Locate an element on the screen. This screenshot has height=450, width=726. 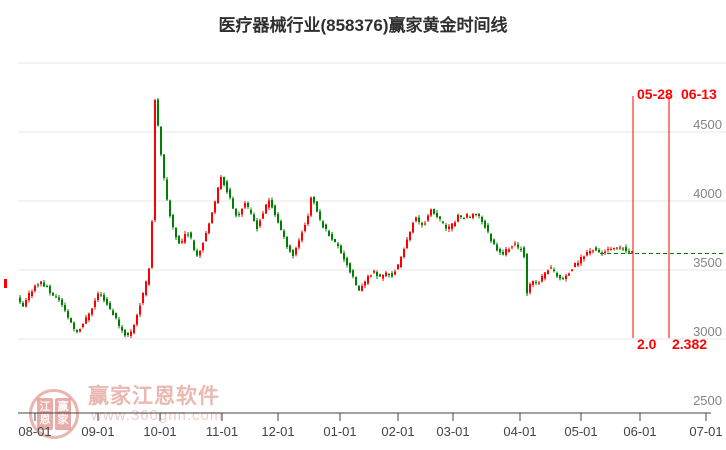
seal-char: 家 is located at coordinates (63, 420).